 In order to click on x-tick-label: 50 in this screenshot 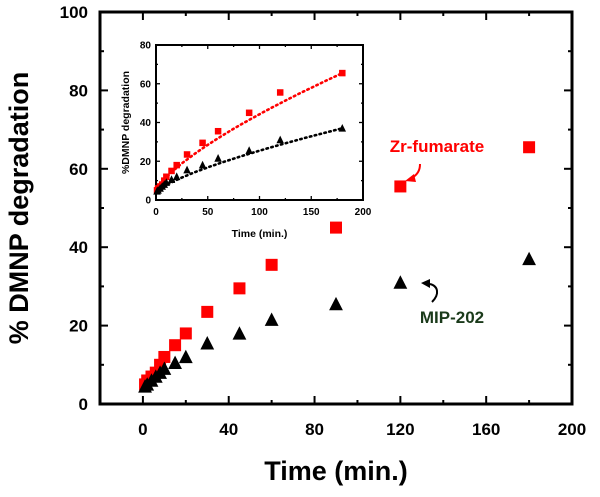, I will do `click(208, 212)`.